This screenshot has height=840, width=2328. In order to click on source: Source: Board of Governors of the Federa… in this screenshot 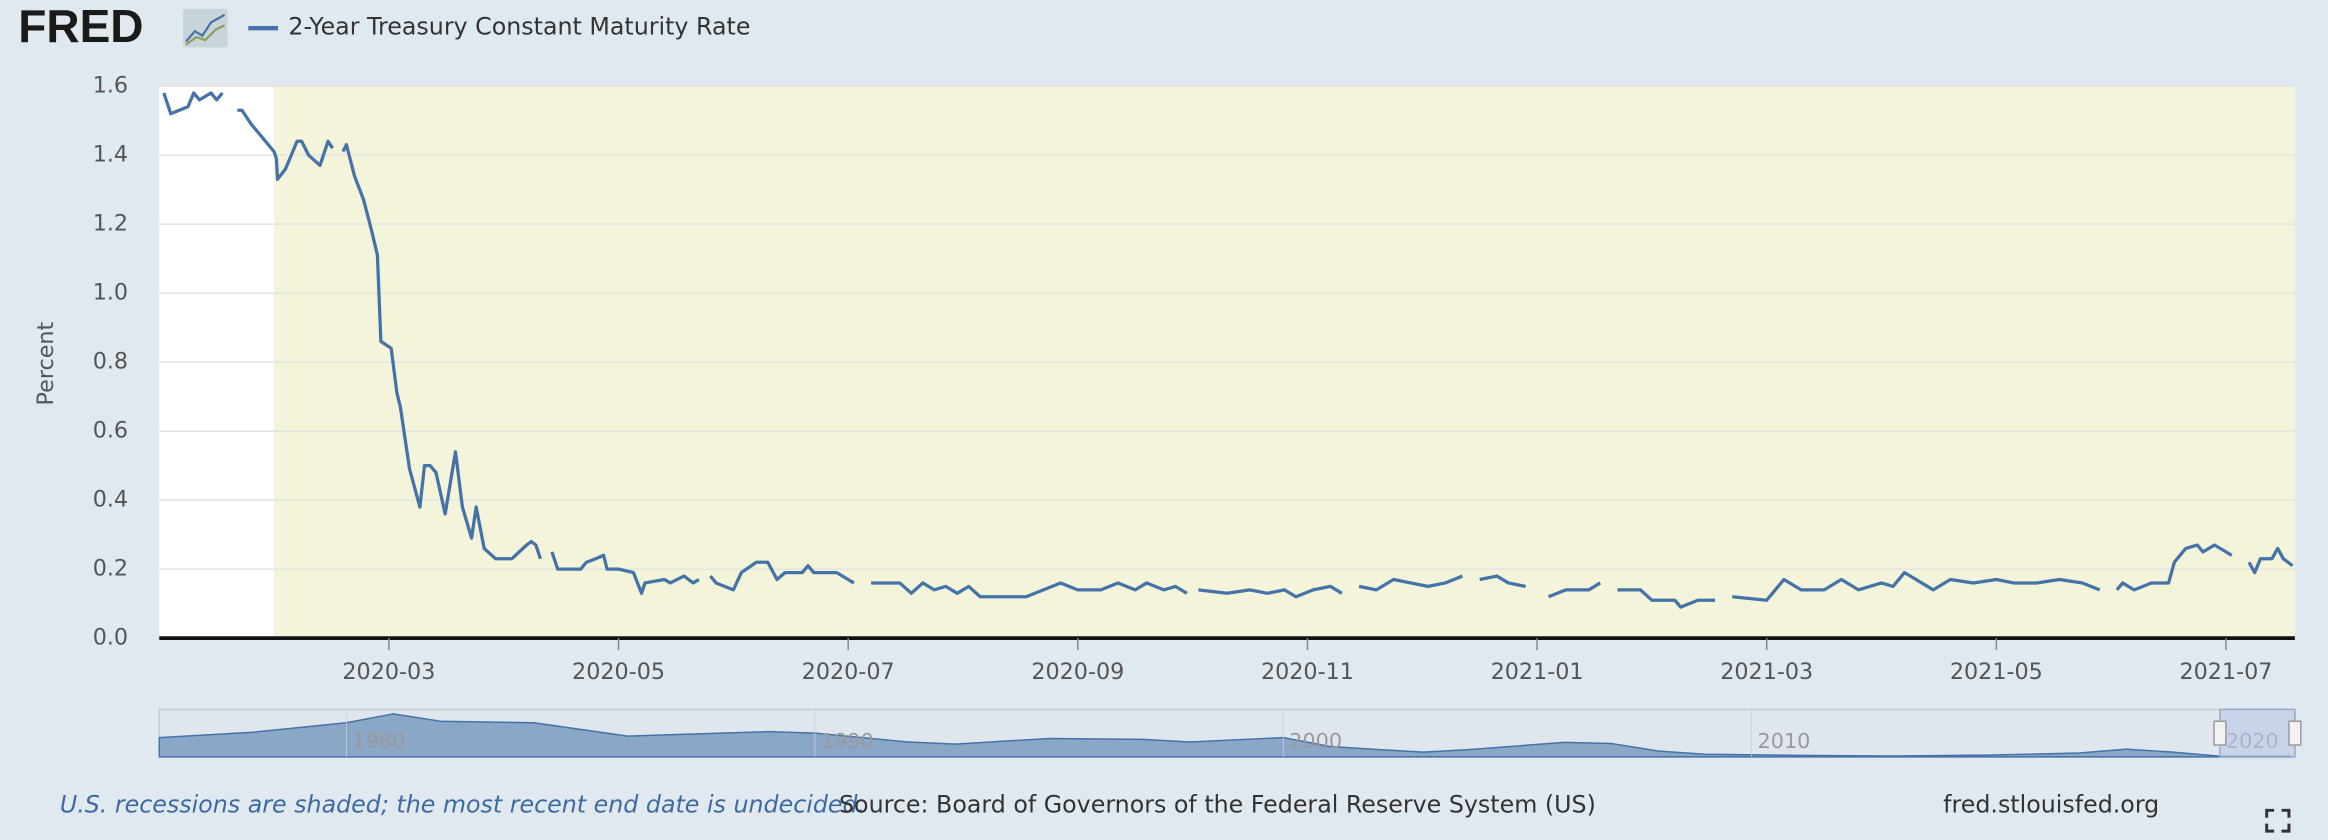, I will do `click(1217, 804)`.